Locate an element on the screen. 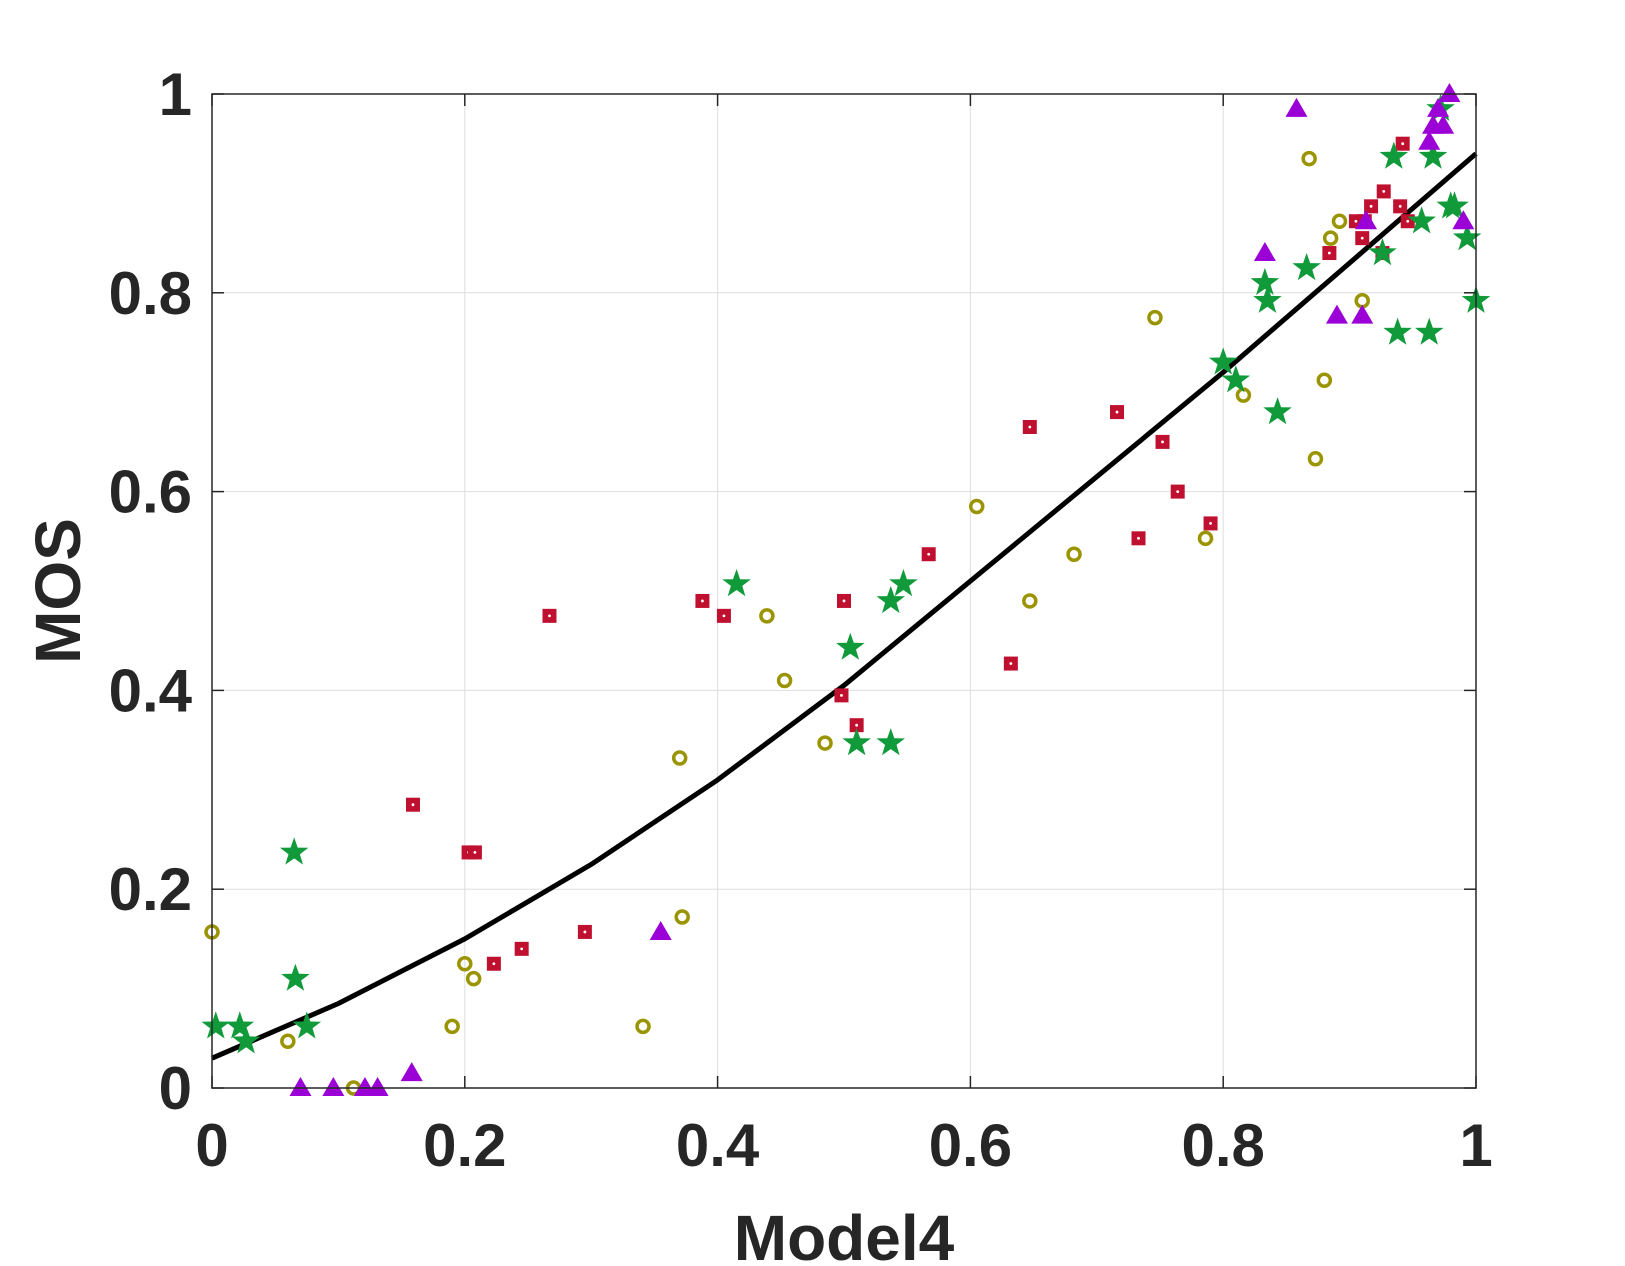 This screenshot has height=1266, width=1625. y-axis-title: MOS is located at coordinates (58, 591).